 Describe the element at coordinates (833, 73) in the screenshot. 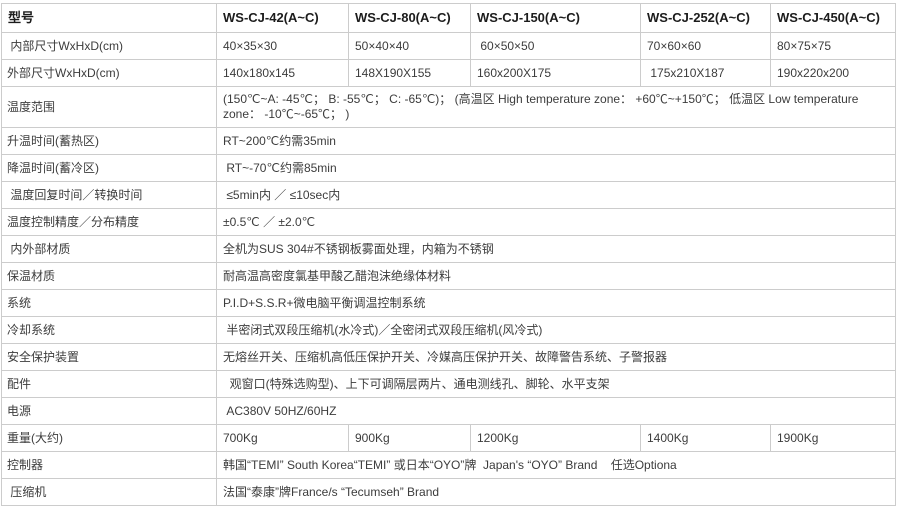

I see `value-cell: 190x220x200` at that location.